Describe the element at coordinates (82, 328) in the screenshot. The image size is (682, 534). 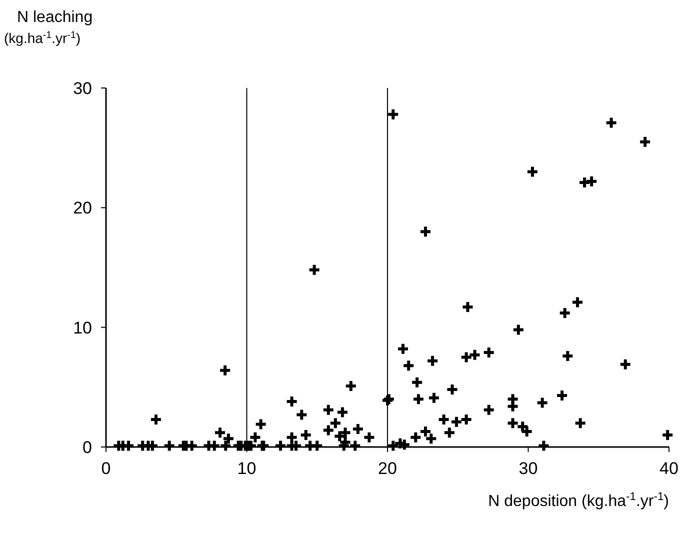
I see `y-tick-label: 10` at that location.